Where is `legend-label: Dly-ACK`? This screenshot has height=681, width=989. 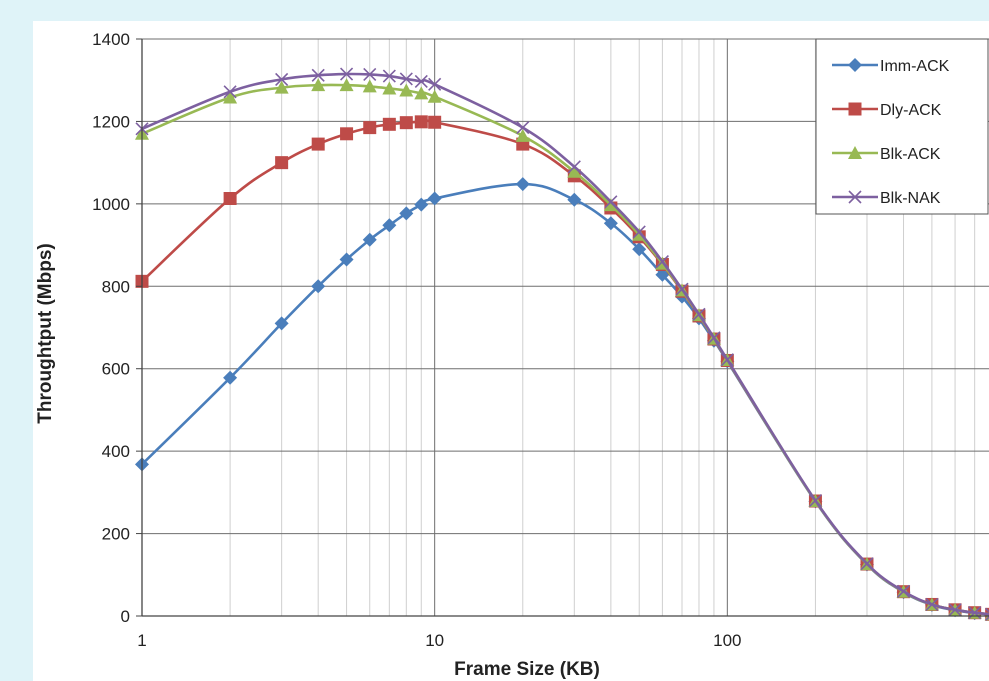
legend-label: Dly-ACK is located at coordinates (911, 110).